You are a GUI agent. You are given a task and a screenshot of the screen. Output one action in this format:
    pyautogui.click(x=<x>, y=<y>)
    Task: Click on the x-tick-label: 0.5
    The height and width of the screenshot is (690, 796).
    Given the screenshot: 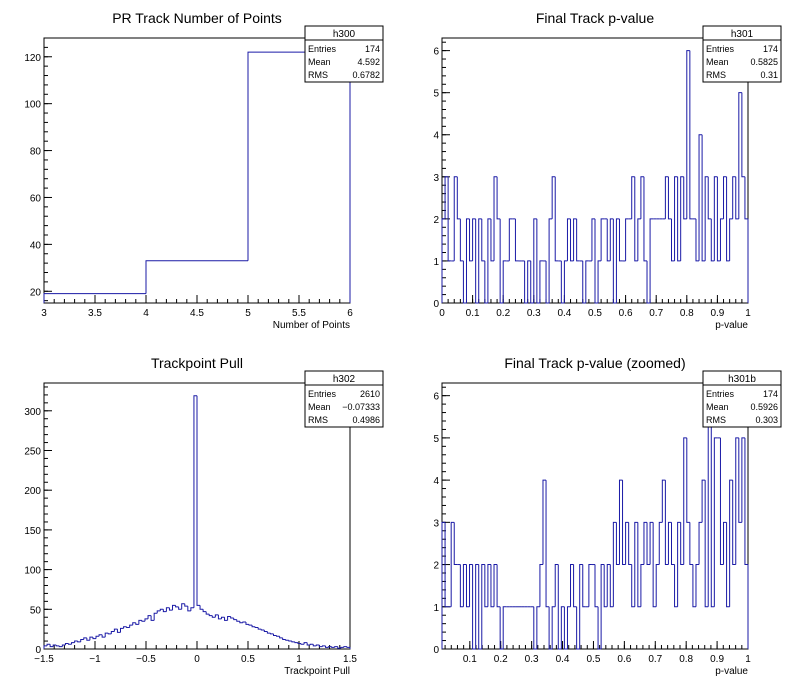 What is the action you would take?
    pyautogui.click(x=594, y=659)
    